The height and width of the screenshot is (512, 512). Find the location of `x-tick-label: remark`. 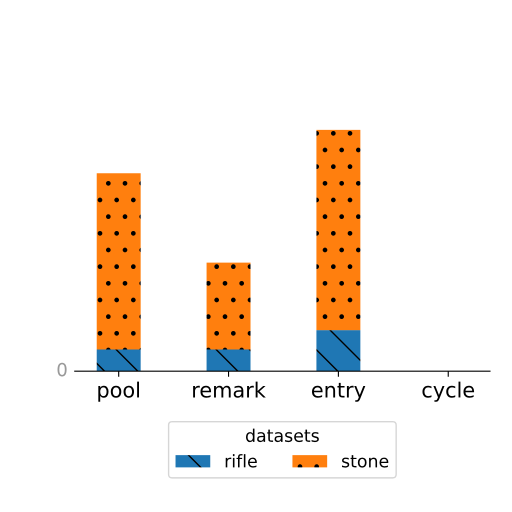

x-tick-label: remark is located at coordinates (229, 390).